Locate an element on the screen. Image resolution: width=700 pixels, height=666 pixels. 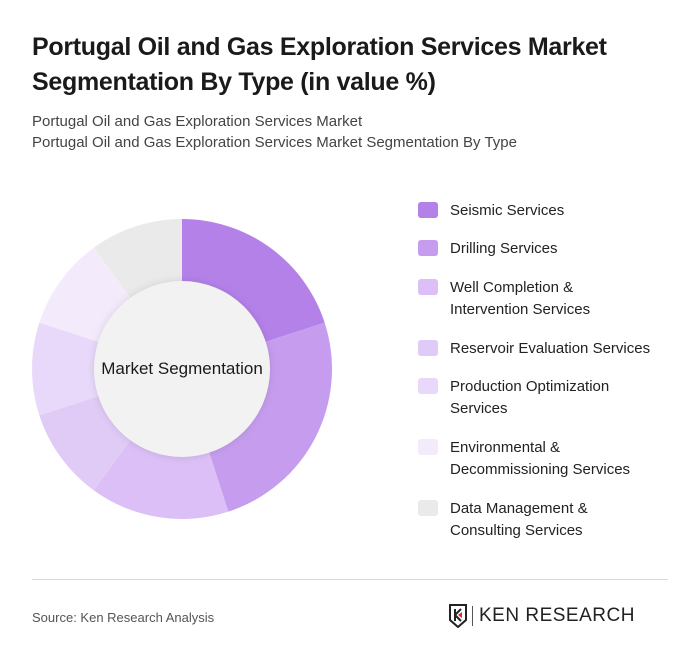
legend-item-reservoir: Reservoir Evaluation Services is located at coordinates (544, 349).